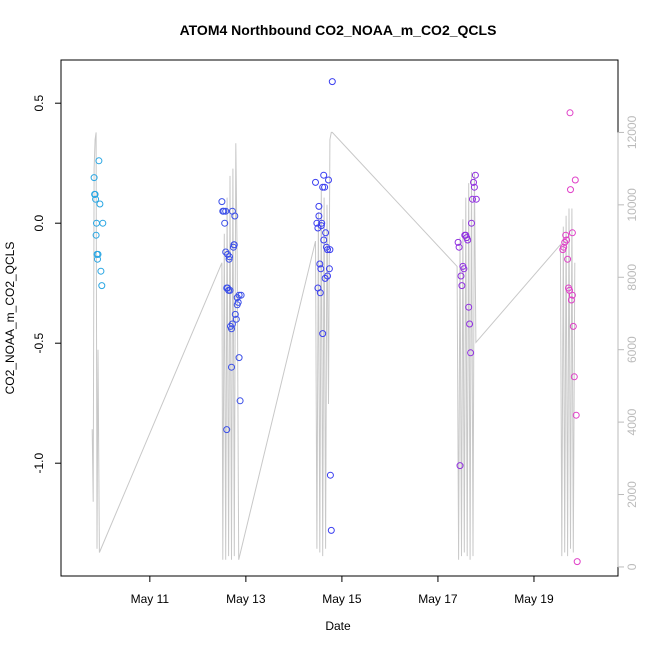 Image resolution: width=650 pixels, height=650 pixels. What do you see at coordinates (246, 599) in the screenshot?
I see `x-tick-label: May 13` at bounding box center [246, 599].